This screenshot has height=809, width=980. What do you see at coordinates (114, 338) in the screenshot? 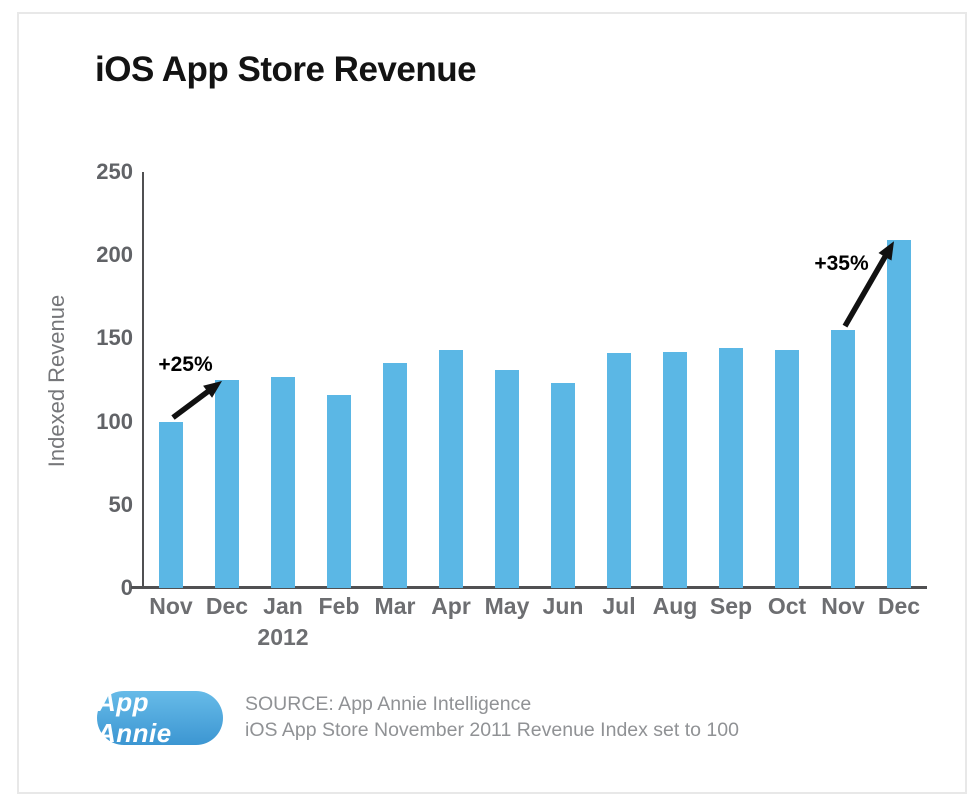
I see `y-tick-label: 150` at bounding box center [114, 338].